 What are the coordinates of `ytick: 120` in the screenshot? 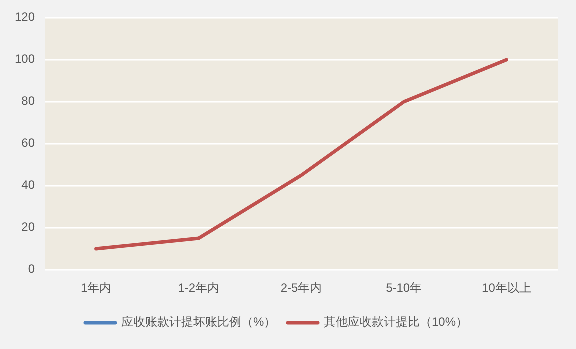 It's located at (24, 17).